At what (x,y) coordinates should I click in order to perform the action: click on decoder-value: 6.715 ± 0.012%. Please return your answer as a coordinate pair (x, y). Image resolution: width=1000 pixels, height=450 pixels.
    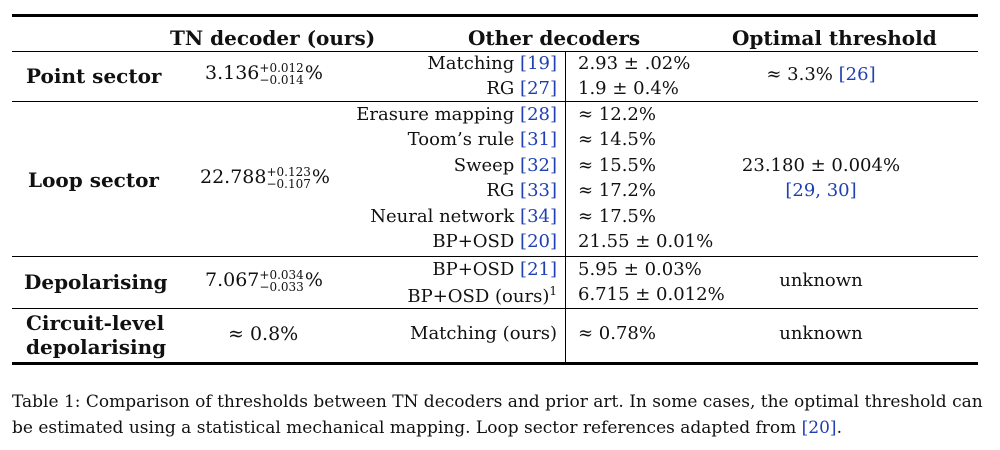
    Looking at the image, I should click on (651, 294).